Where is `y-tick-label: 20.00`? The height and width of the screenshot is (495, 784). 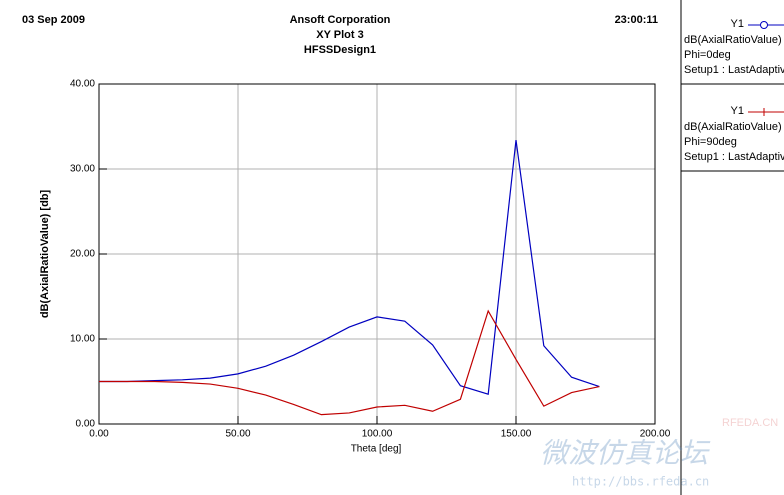 y-tick-label: 20.00 is located at coordinates (82, 254).